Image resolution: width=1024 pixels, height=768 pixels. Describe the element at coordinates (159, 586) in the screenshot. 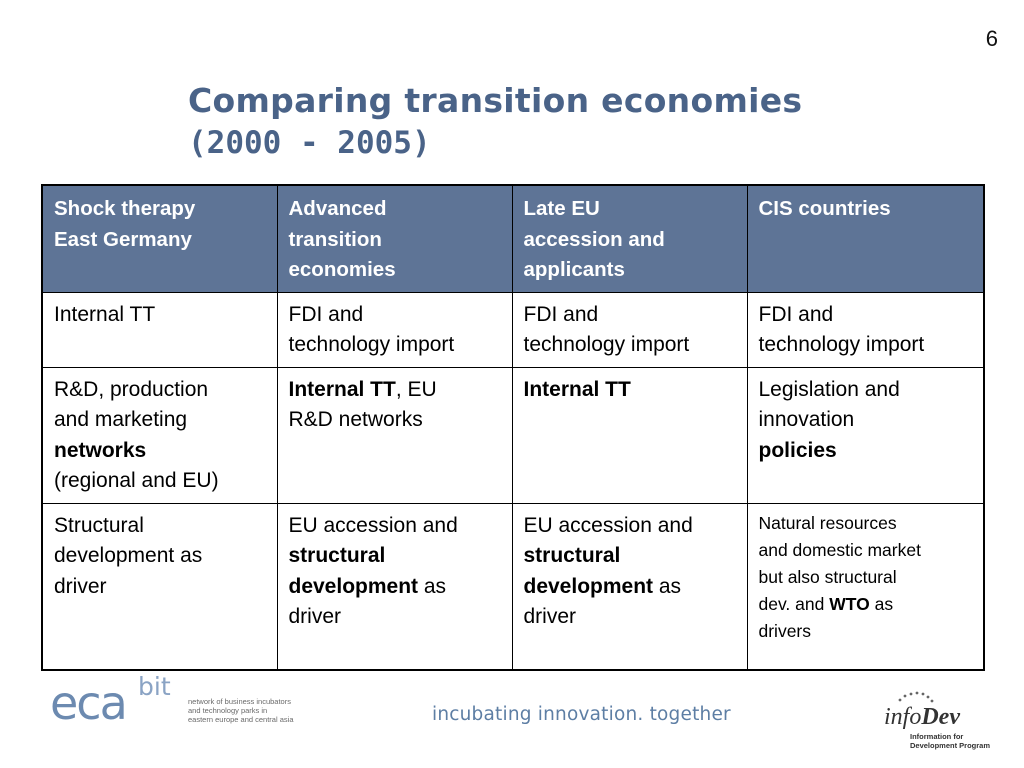

I see `table-cell: Structural development as driver` at that location.